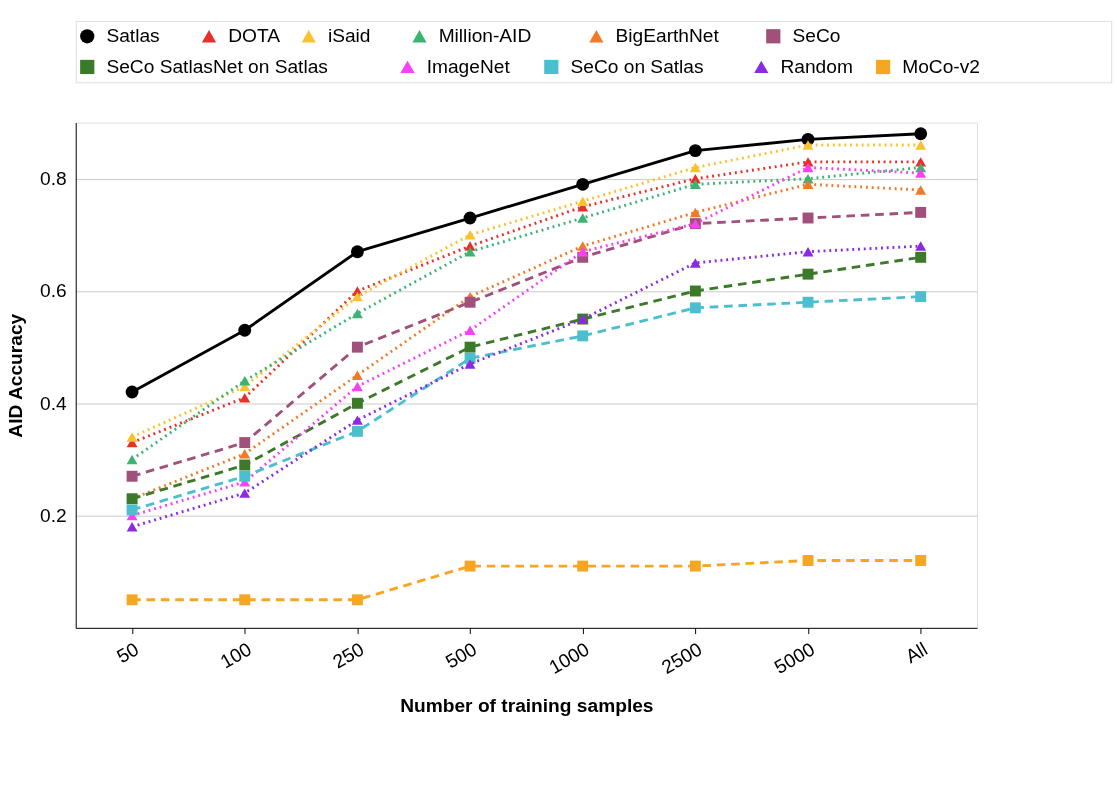  Describe the element at coordinates (667, 36) in the screenshot. I see `legend-label: BigEarthNet` at that location.